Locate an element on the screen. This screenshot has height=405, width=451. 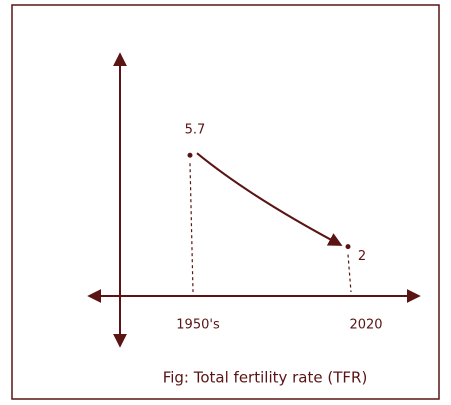
x-tick-label: 2020 is located at coordinates (365, 325).